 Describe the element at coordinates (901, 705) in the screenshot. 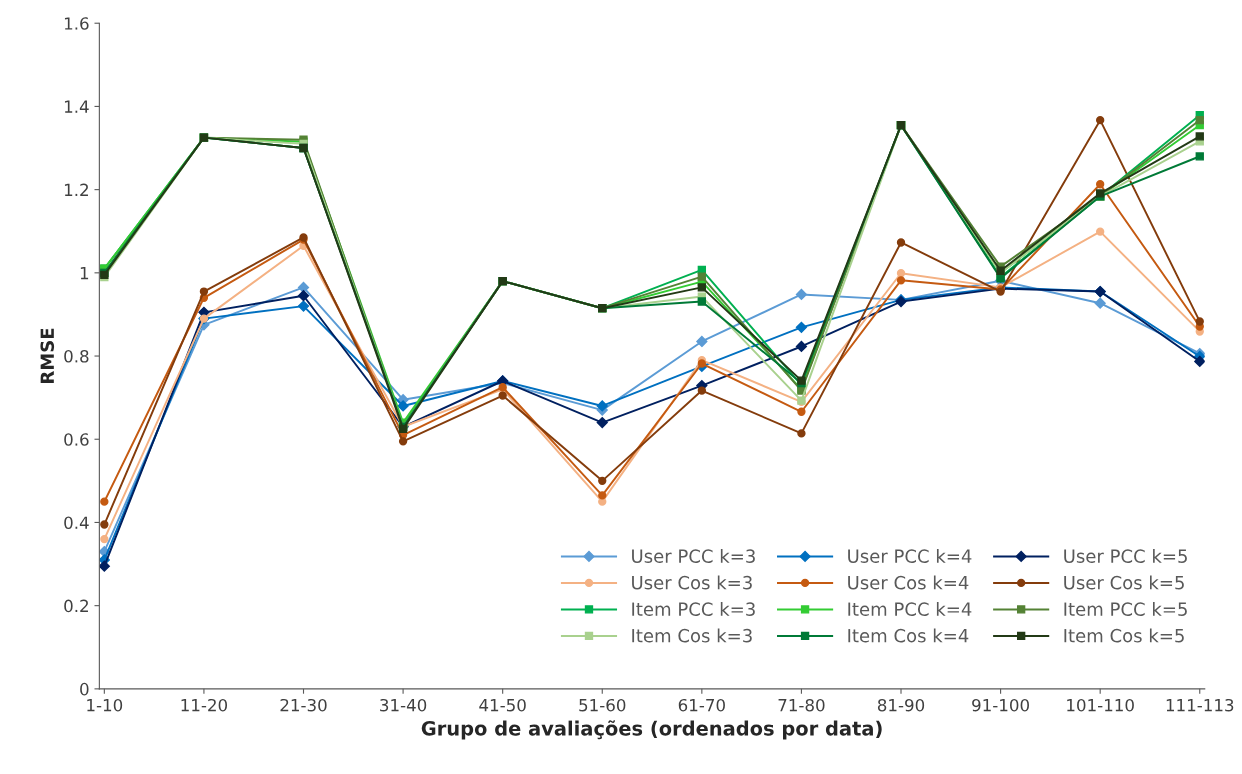

I see `x-tick-label: 81-90` at that location.